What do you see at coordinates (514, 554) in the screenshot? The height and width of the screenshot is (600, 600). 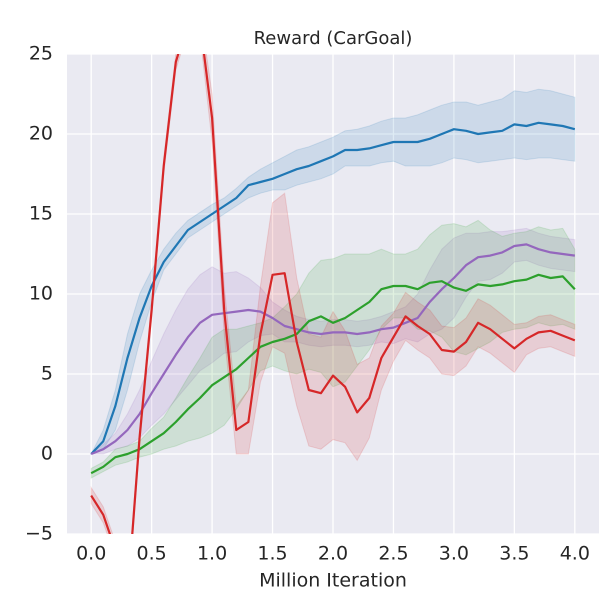 I see `x-tick-label: 3.5` at bounding box center [514, 554].